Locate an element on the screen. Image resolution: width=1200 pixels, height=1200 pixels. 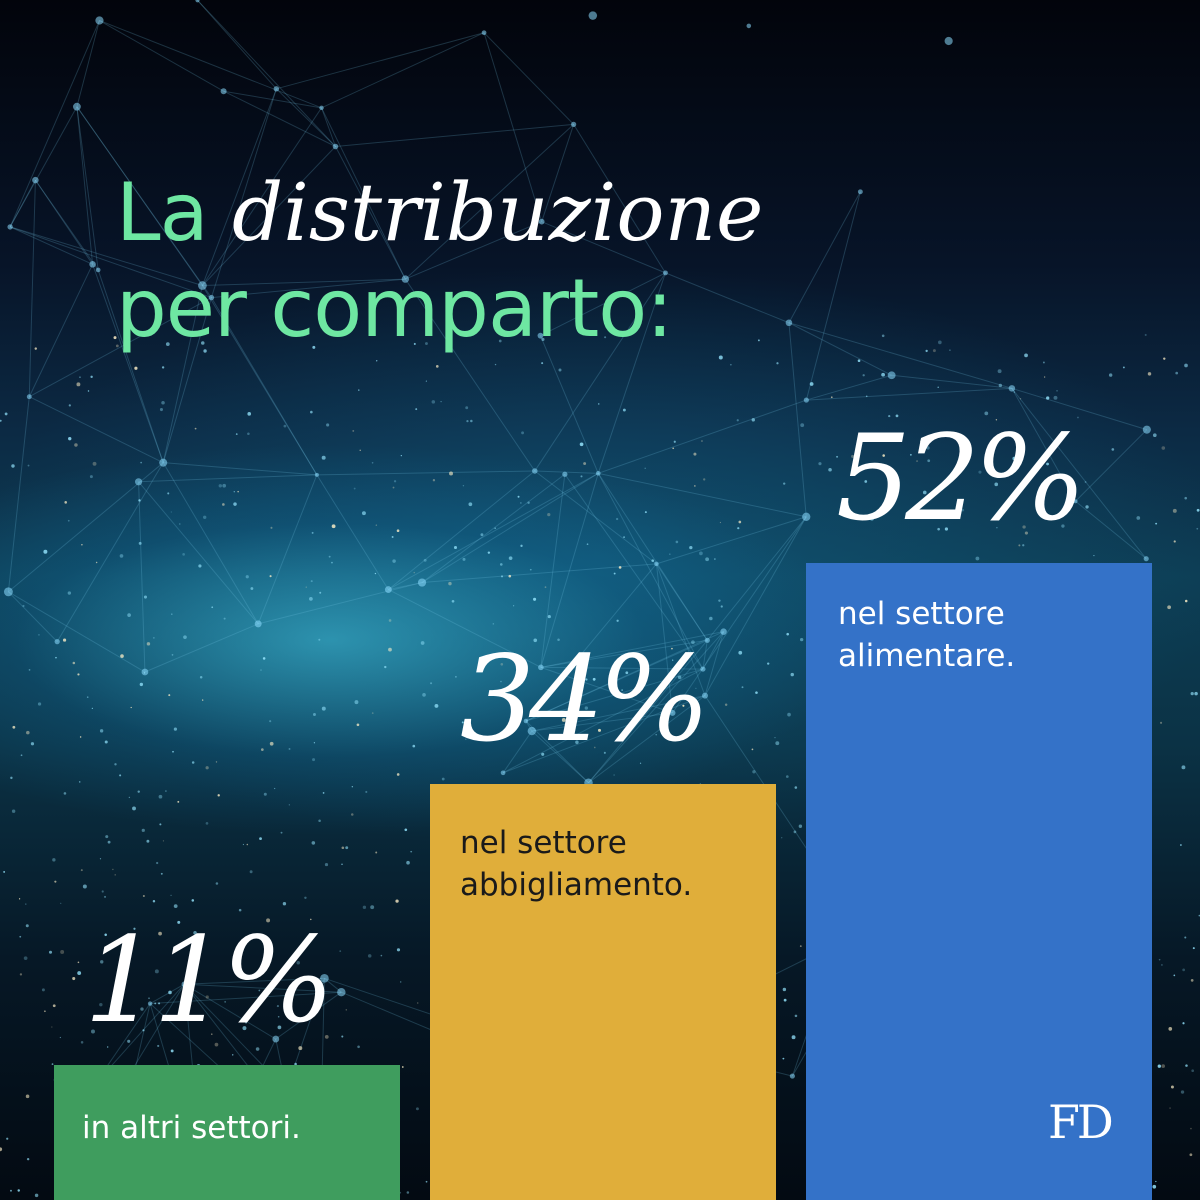
title-line-2: per comparto: is located at coordinates (394, 308).